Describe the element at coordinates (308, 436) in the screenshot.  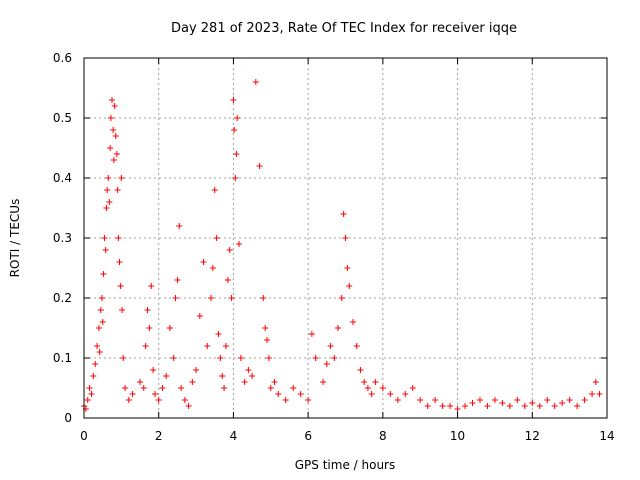
I see `x-tick-label: 6` at that location.